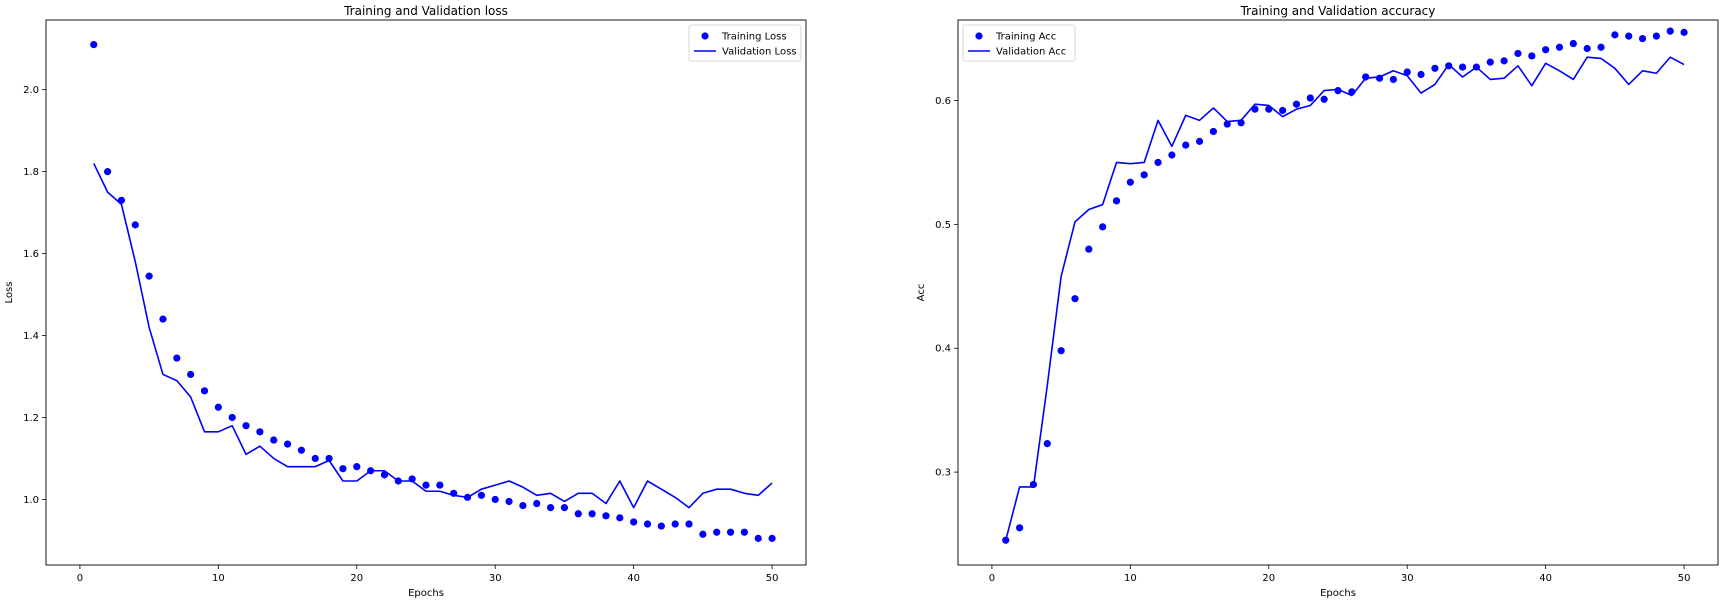 This screenshot has height=604, width=1725. Describe the element at coordinates (1338, 11) in the screenshot. I see `chart-title: Training and Validation accuracy` at that location.